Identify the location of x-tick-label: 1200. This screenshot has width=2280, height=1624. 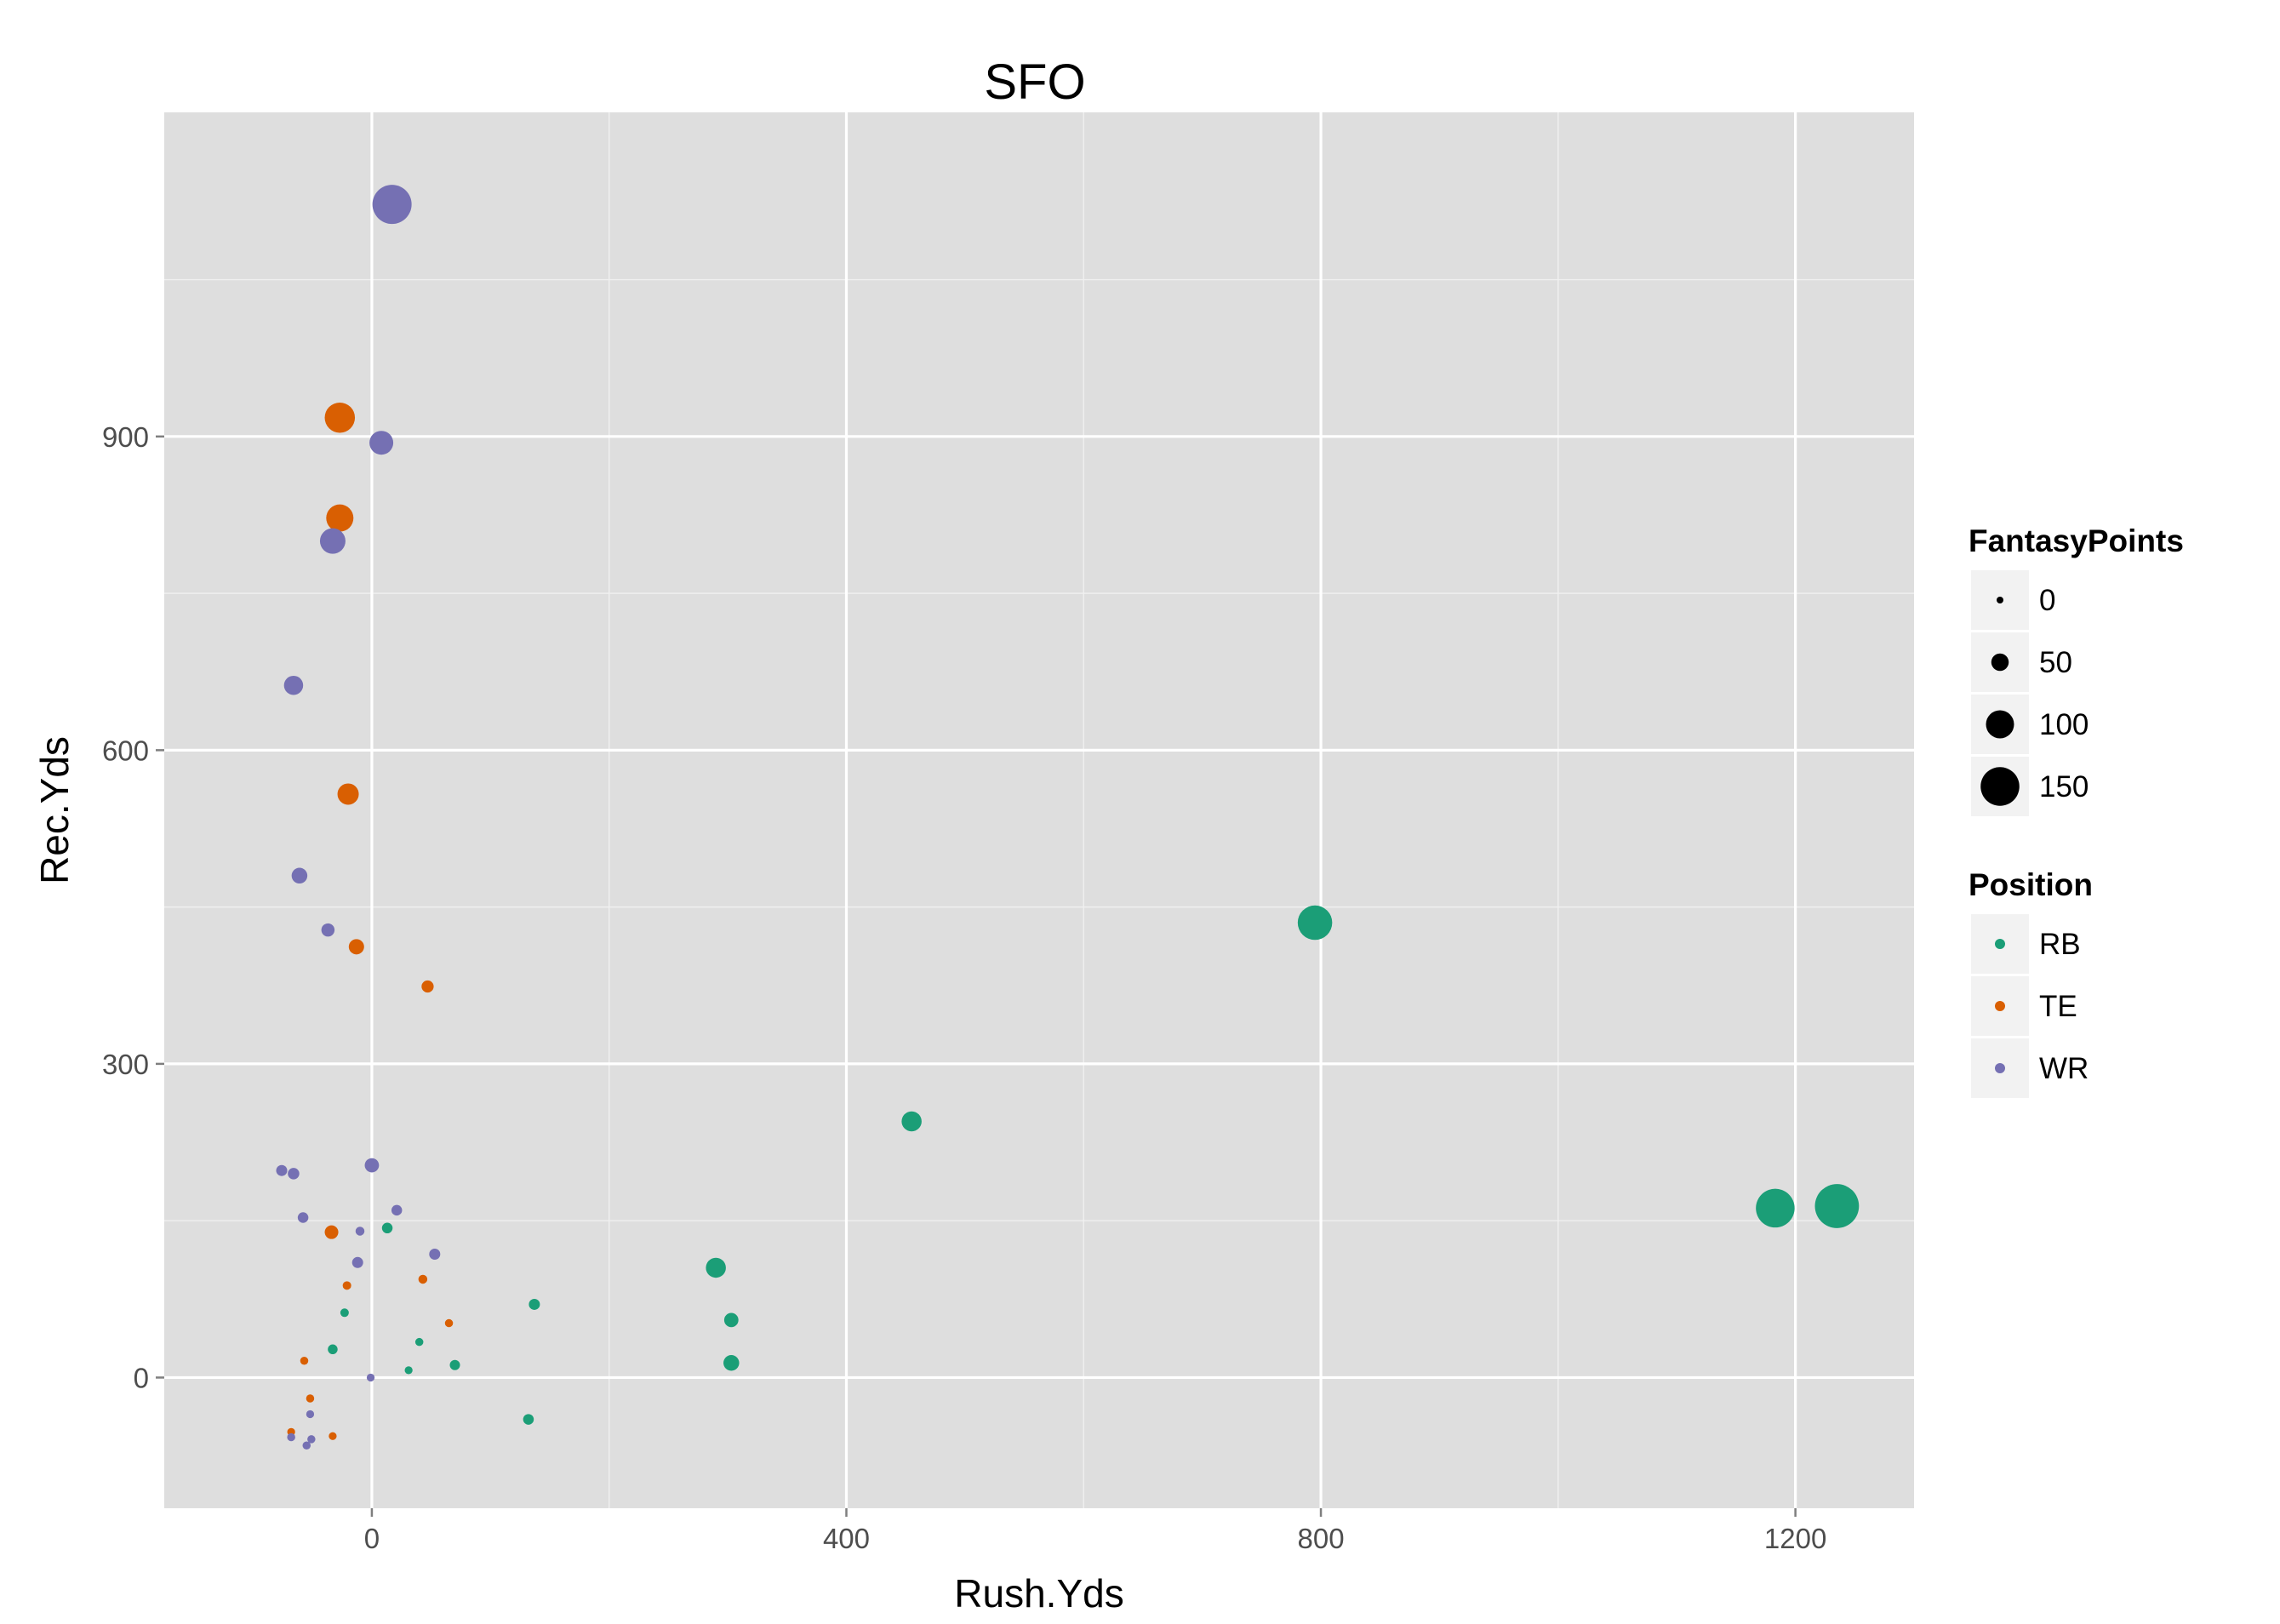
(1795, 1538).